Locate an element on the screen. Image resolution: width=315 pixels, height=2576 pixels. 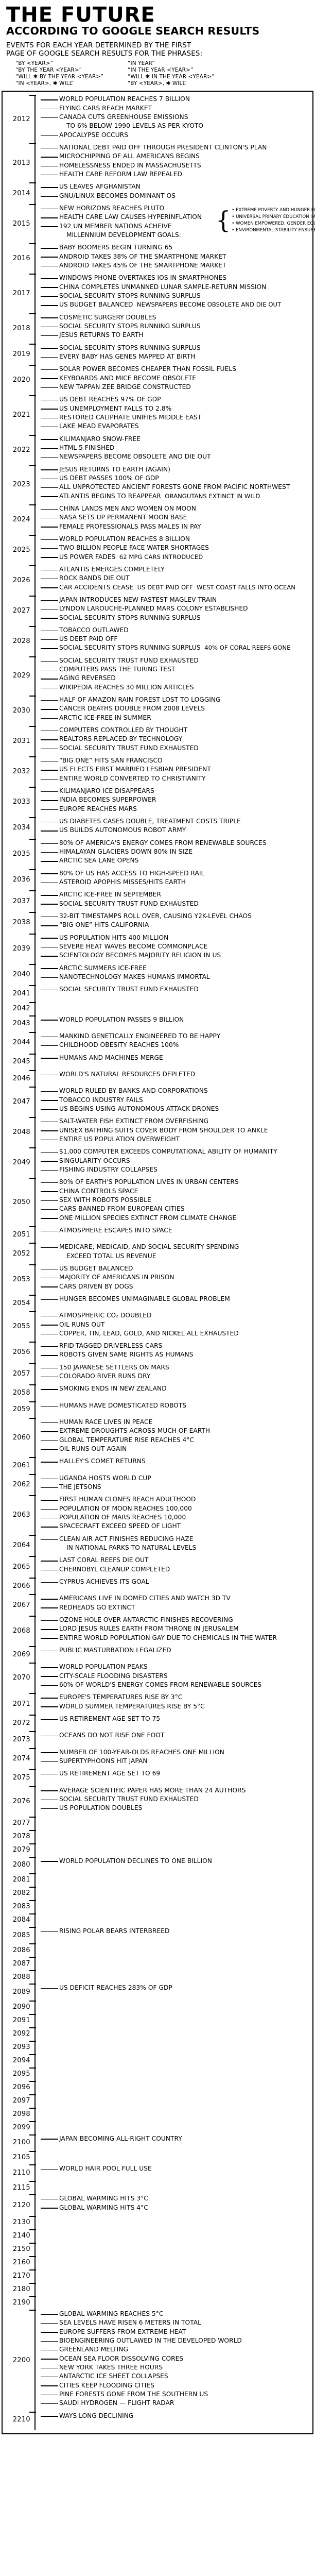
timeline-year-row: 2090 is located at coordinates (157, 2007).